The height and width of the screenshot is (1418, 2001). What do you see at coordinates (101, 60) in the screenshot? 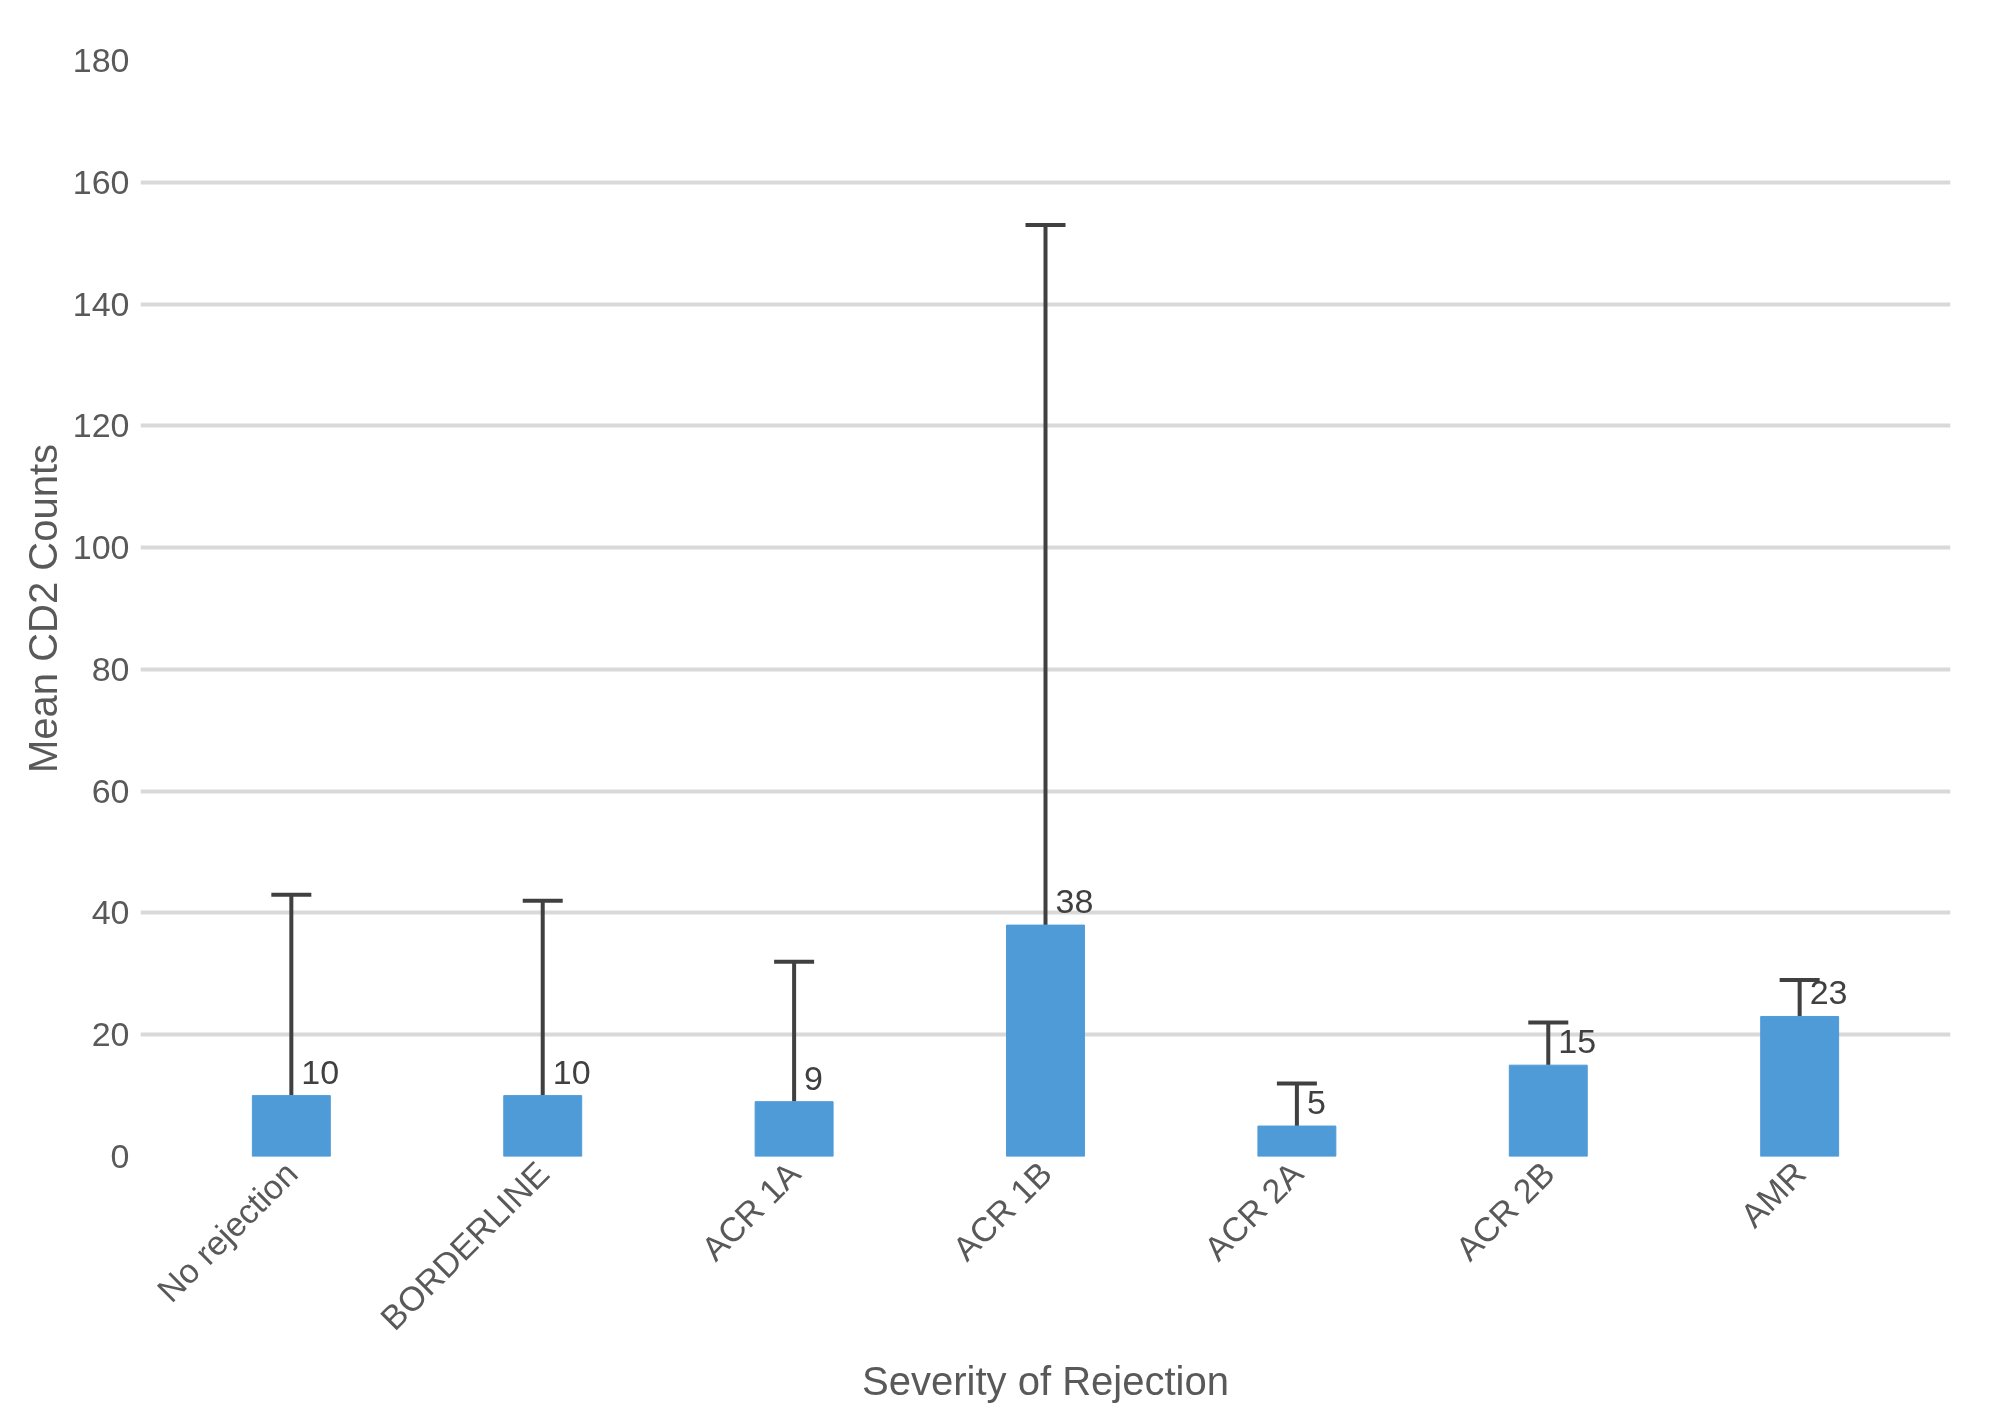
I see `y-tick-label: 180` at bounding box center [101, 60].